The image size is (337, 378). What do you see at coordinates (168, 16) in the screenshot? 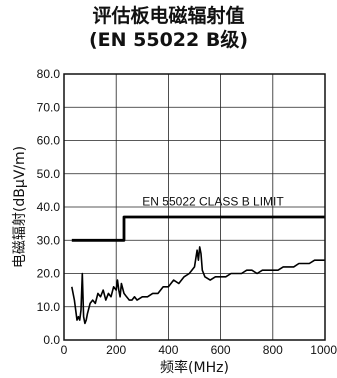
I see `chart-title: 评估板电磁辐射值` at bounding box center [168, 16].